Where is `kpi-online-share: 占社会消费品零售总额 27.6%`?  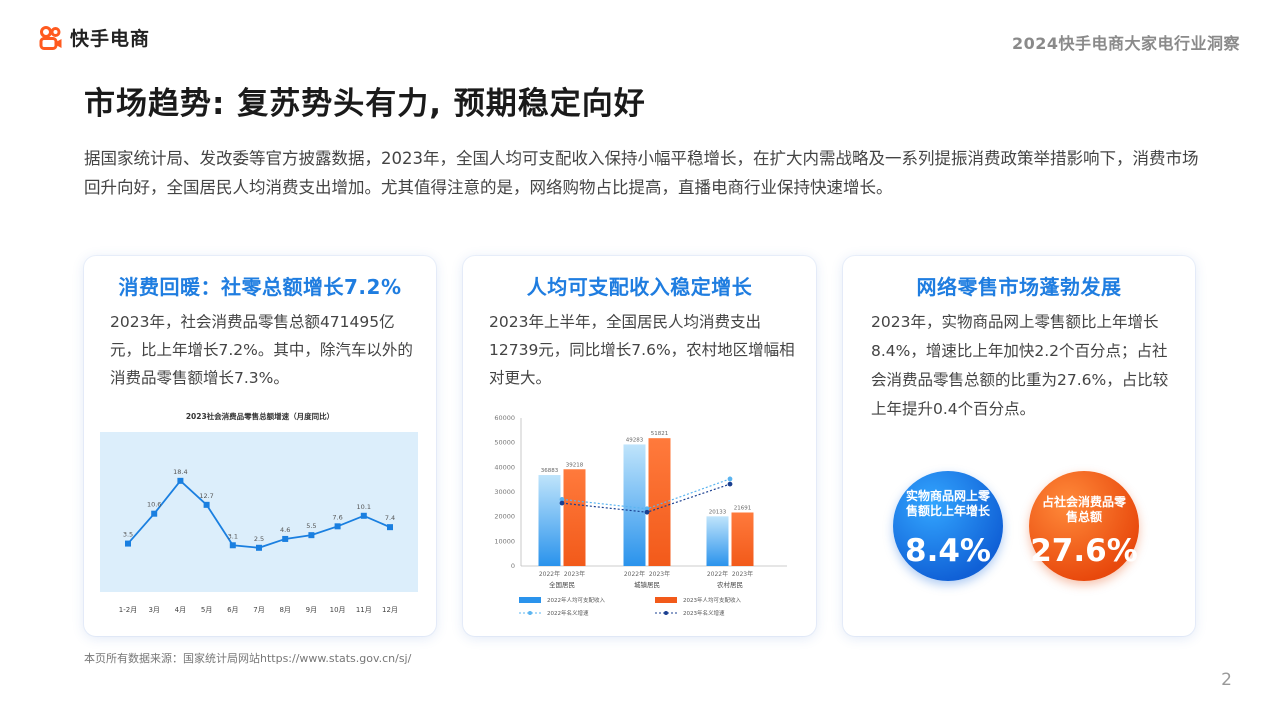
kpi-online-share: 占社会消费品零售总额 27.6% is located at coordinates (1084, 526).